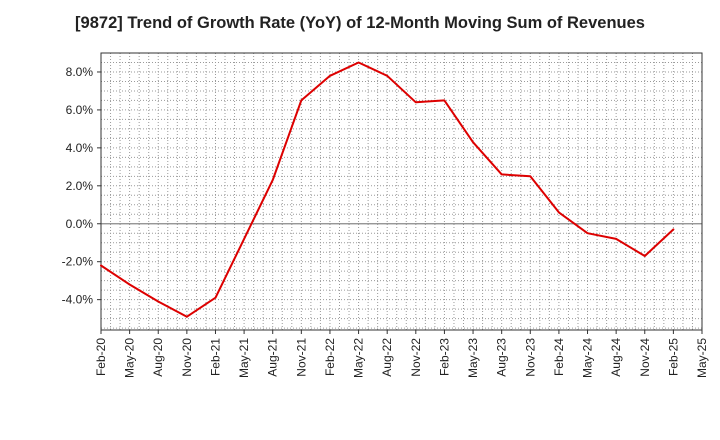 This screenshot has height=440, width=720. I want to click on x-tick-label: Nov-22, so click(416, 357).